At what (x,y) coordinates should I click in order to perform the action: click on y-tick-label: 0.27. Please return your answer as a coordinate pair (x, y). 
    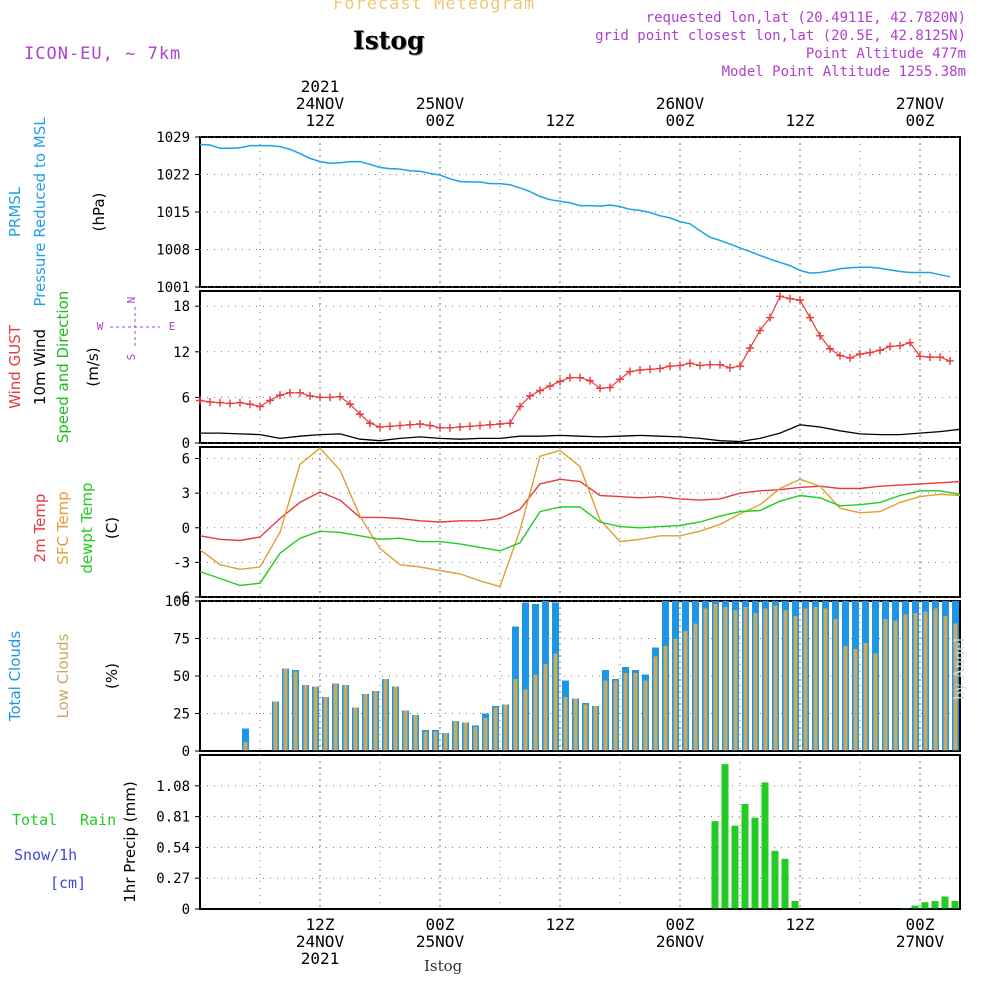
    Looking at the image, I should click on (173, 879).